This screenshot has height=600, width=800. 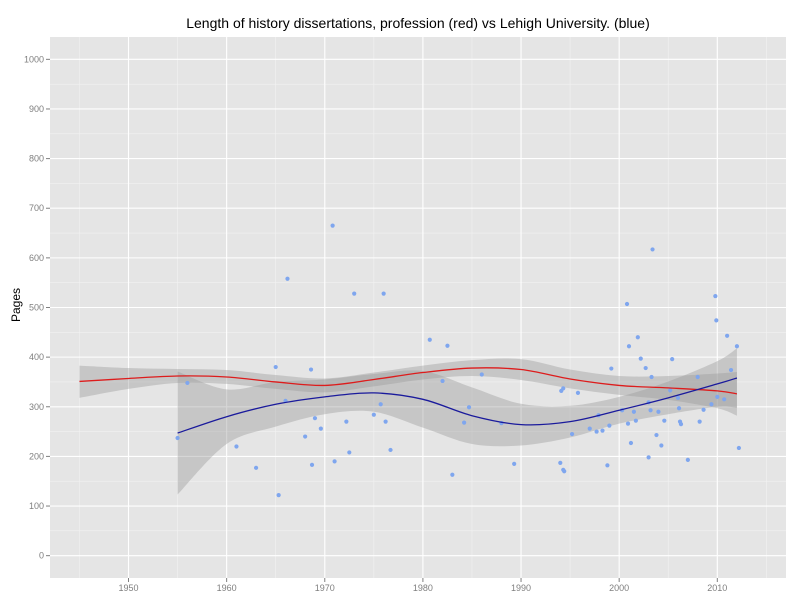 What do you see at coordinates (41, 556) in the screenshot?
I see `y-tick-label: 0` at bounding box center [41, 556].